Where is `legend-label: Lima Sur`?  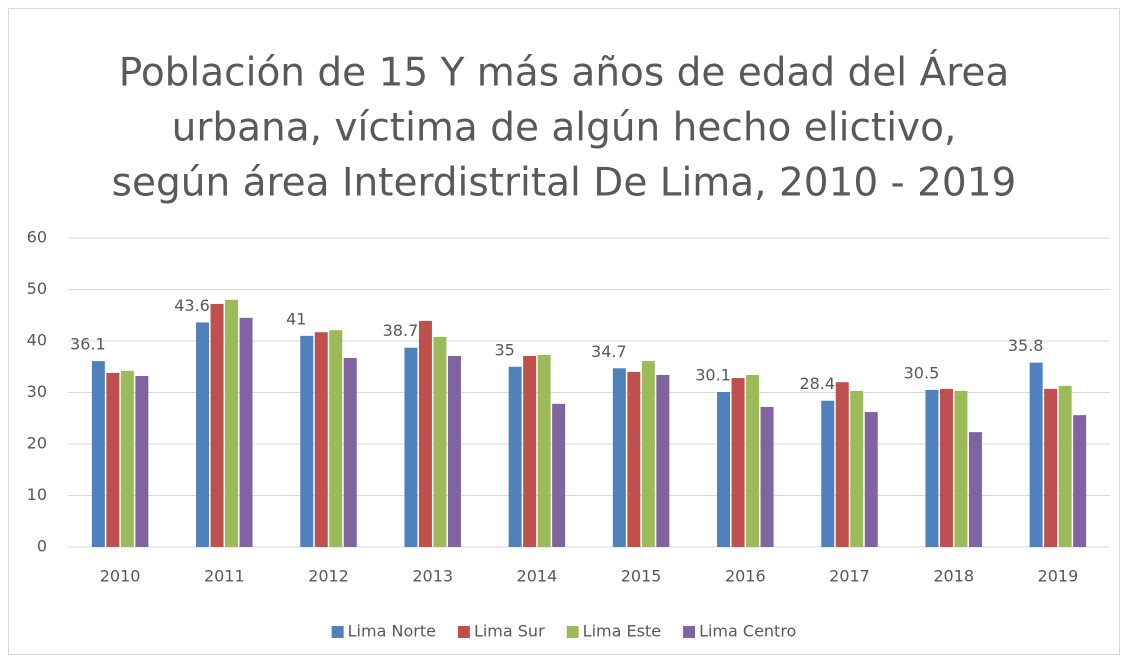
legend-label: Lima Sur is located at coordinates (509, 631).